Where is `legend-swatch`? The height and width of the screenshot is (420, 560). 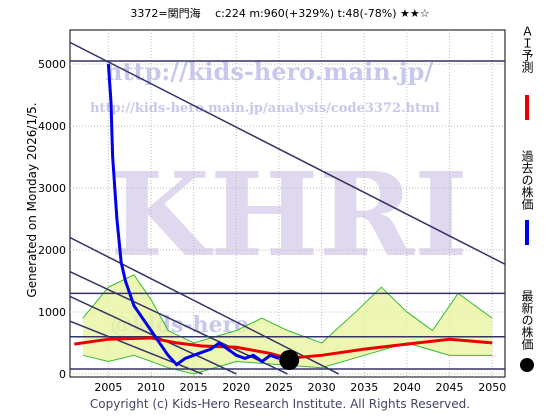
legend-swatch is located at coordinates (527, 365).